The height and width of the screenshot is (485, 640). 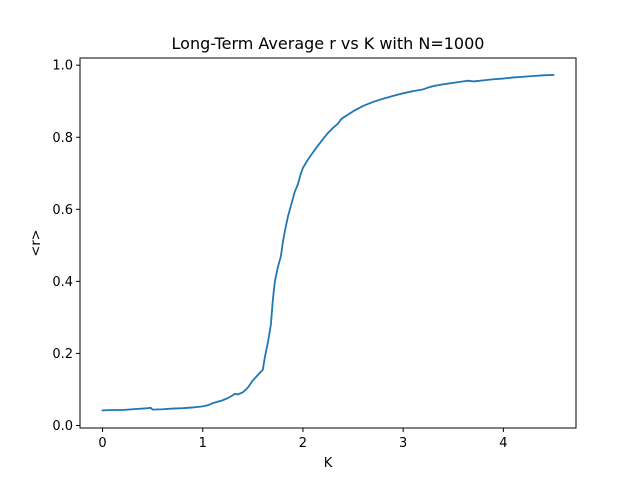 I want to click on y-tick-label: 1.0, so click(x=62, y=66).